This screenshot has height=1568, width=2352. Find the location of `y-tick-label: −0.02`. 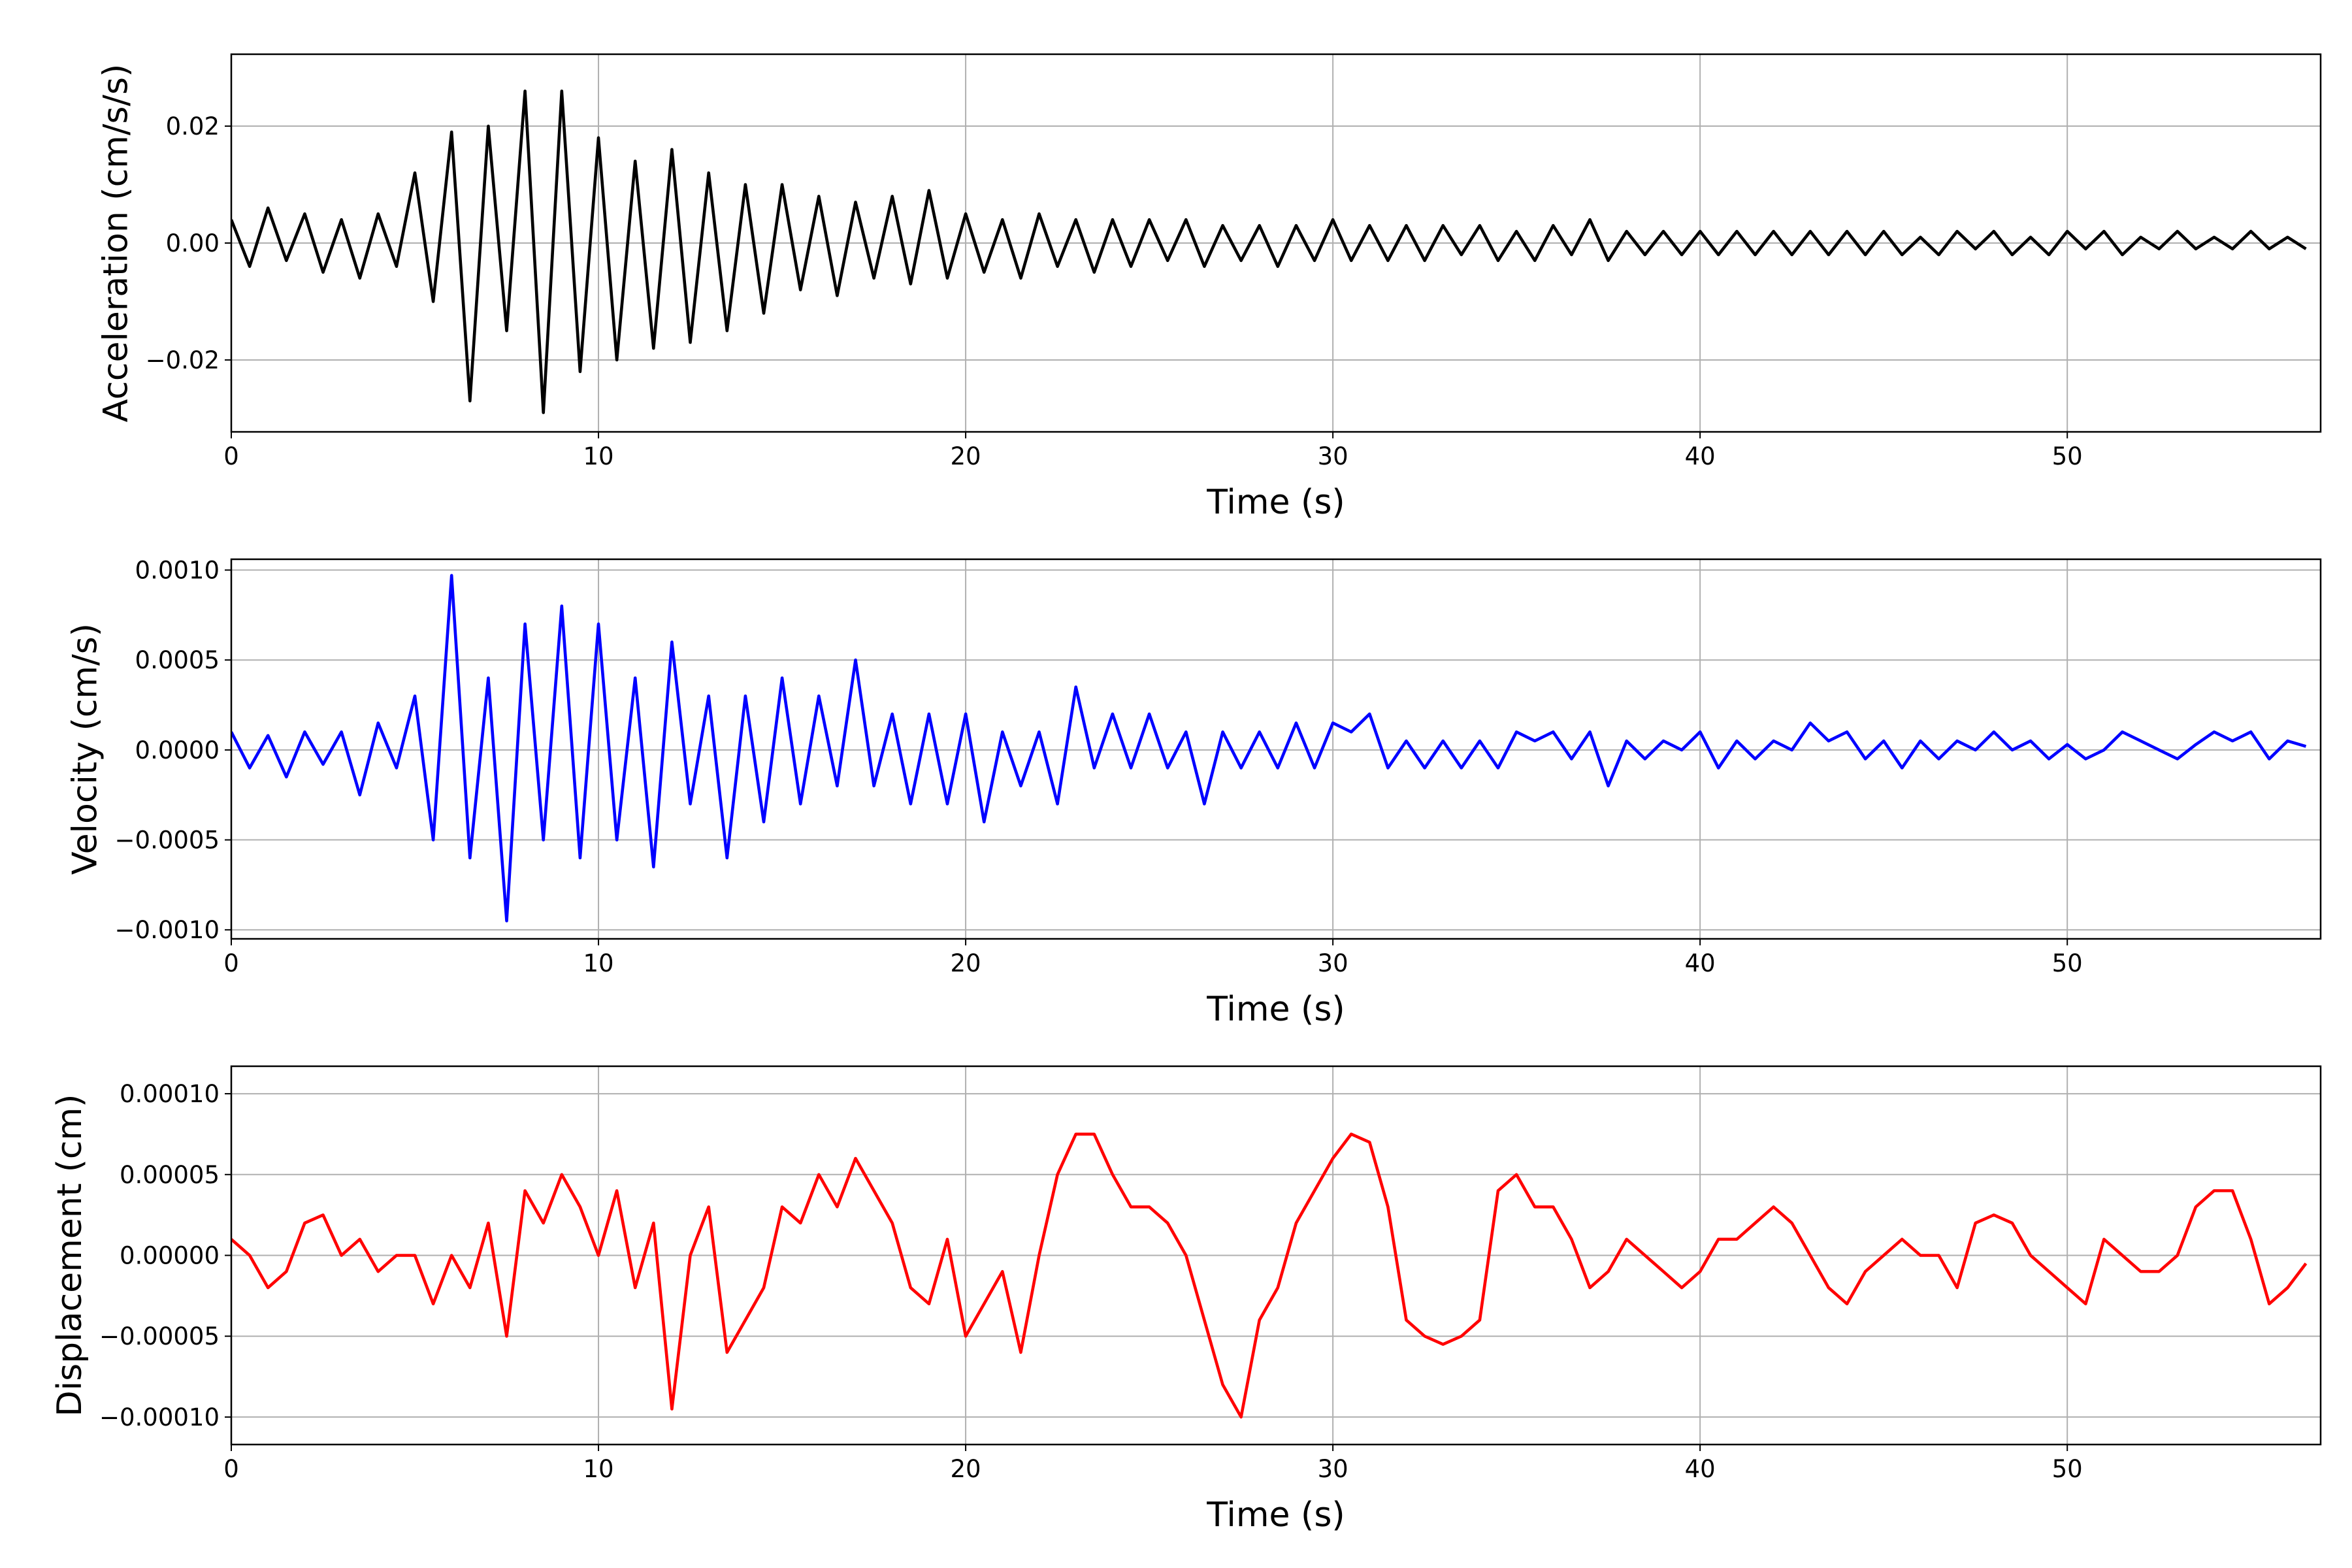

y-tick-label: −0.02 is located at coordinates (183, 360).